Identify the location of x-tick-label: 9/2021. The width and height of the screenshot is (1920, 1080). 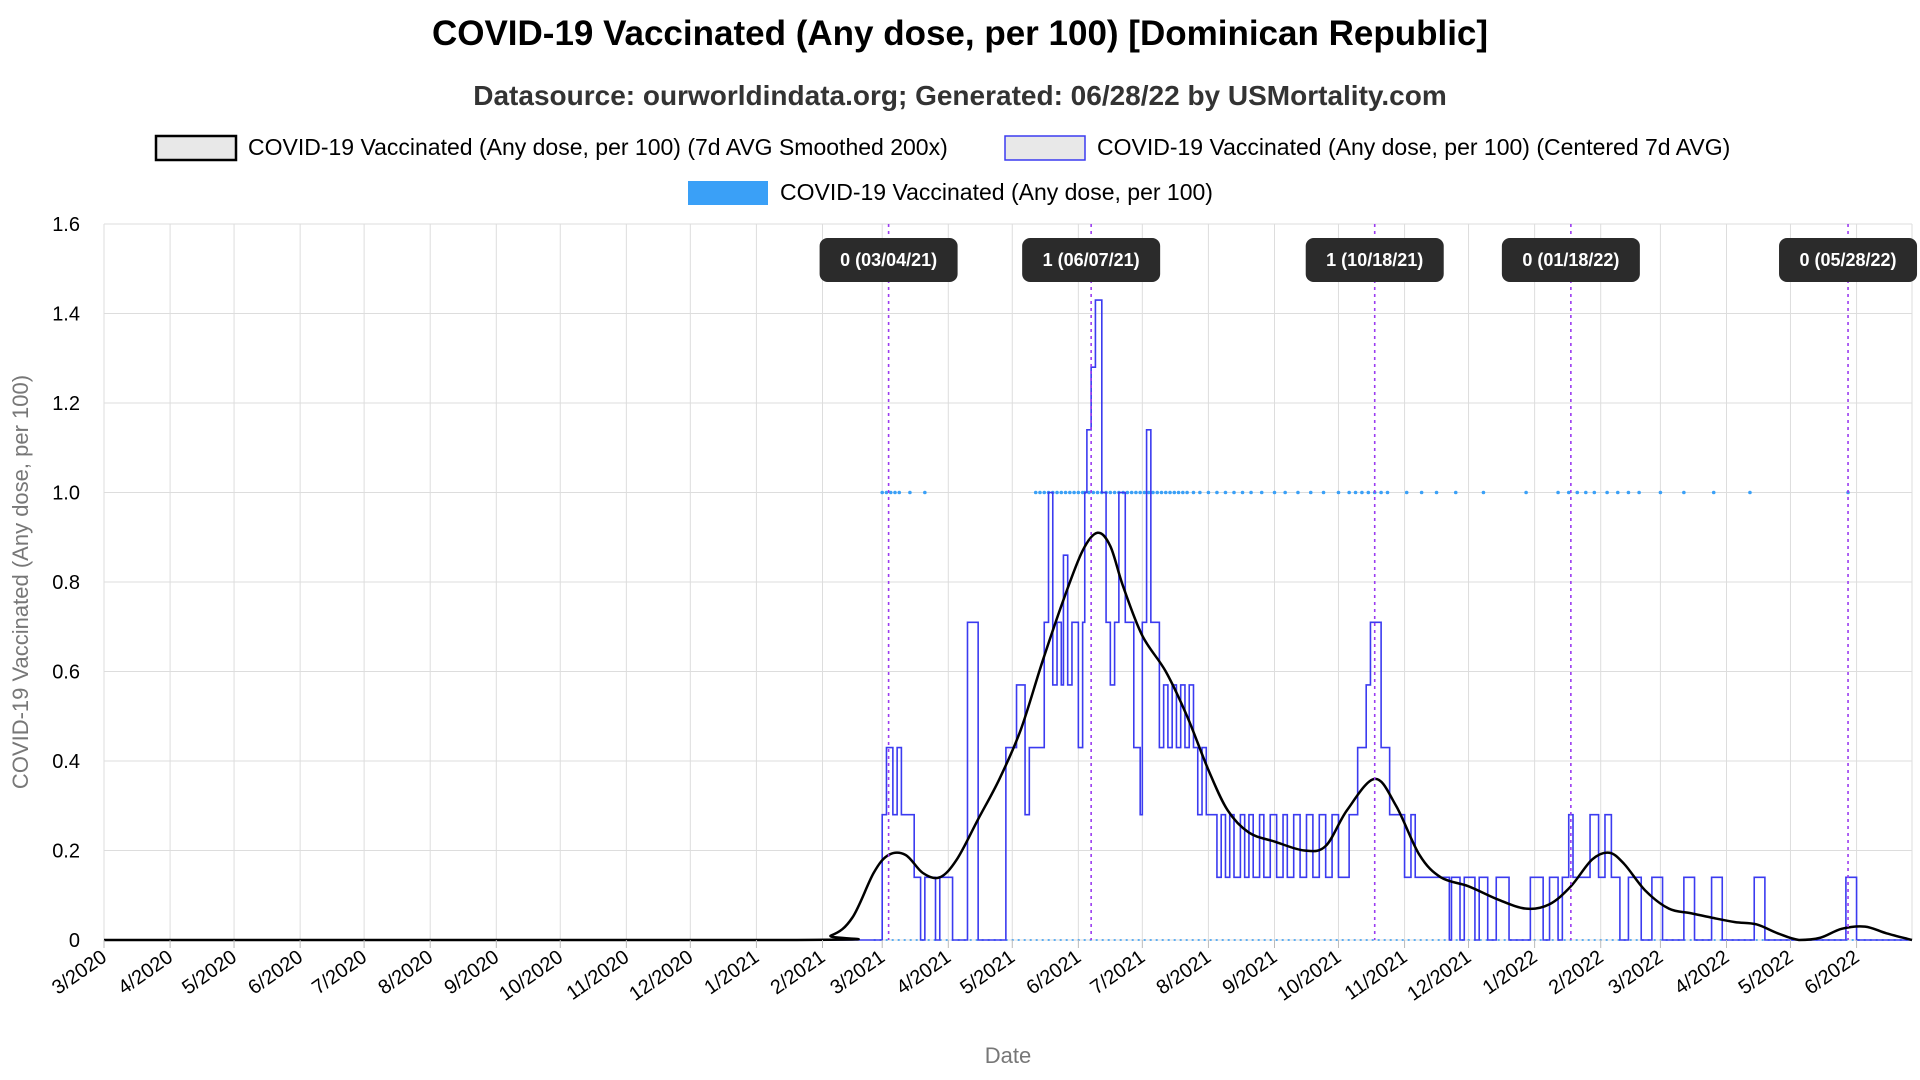
(1250, 972).